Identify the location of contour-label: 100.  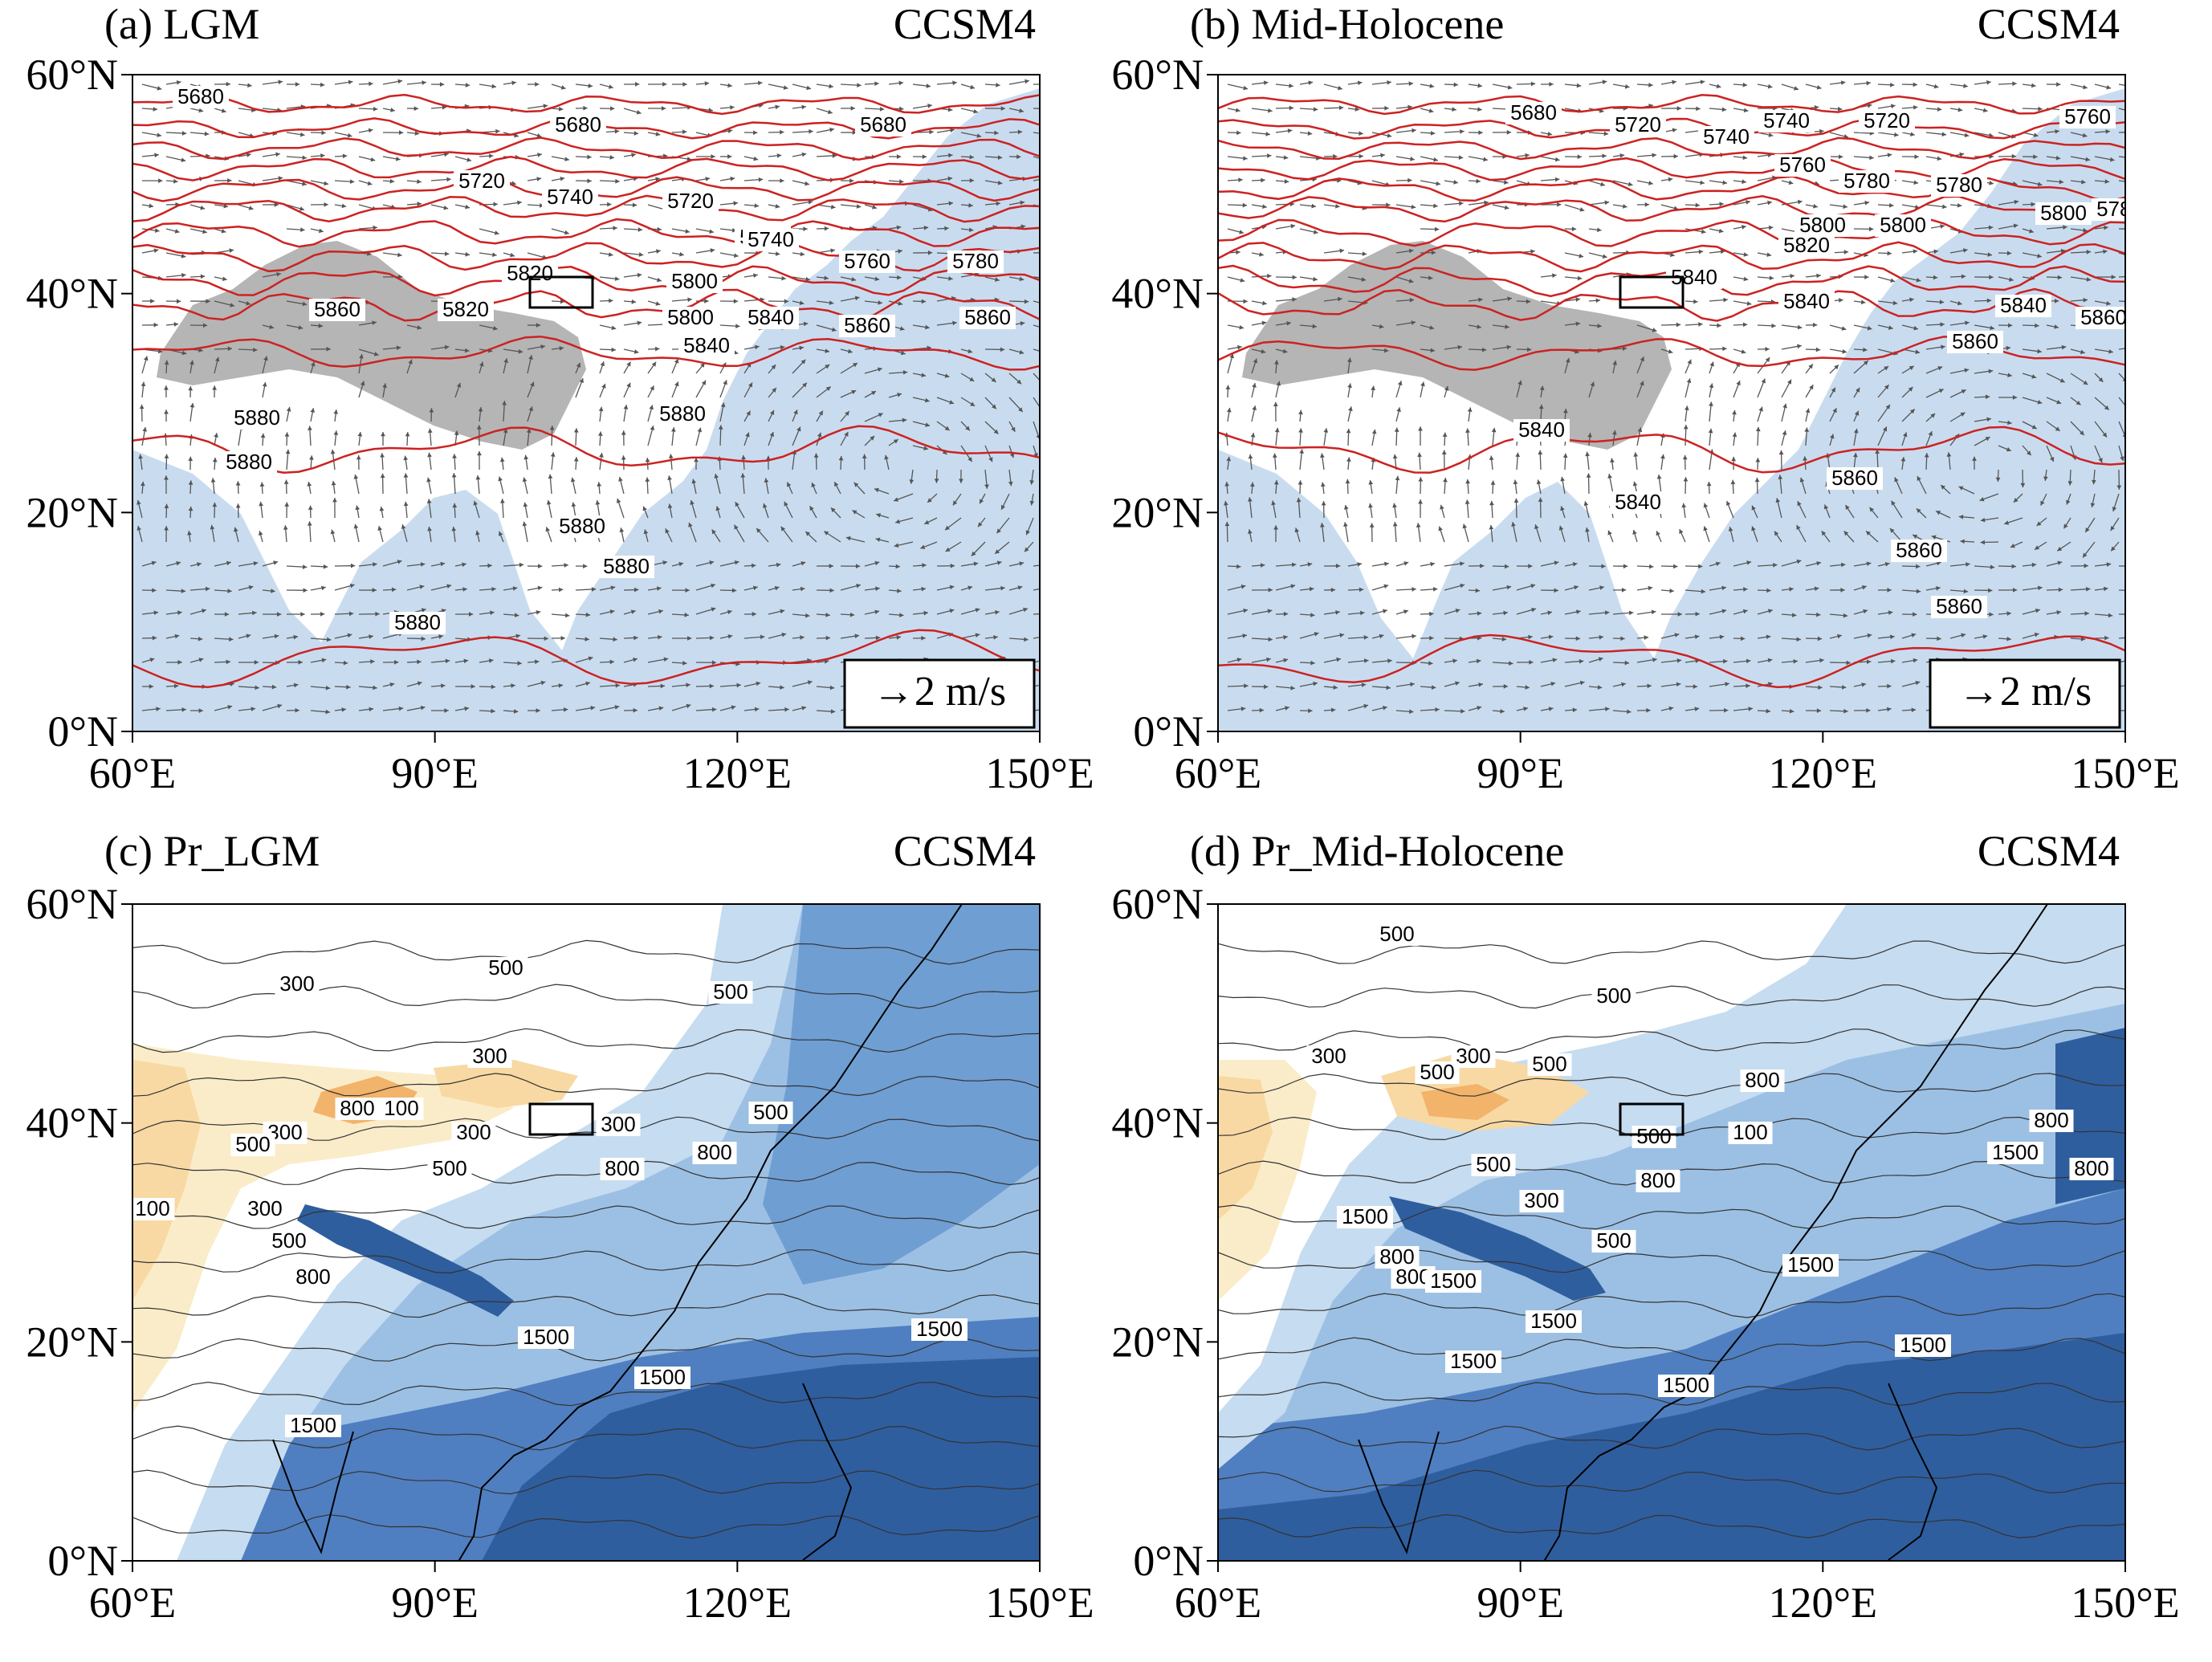
(401, 1108).